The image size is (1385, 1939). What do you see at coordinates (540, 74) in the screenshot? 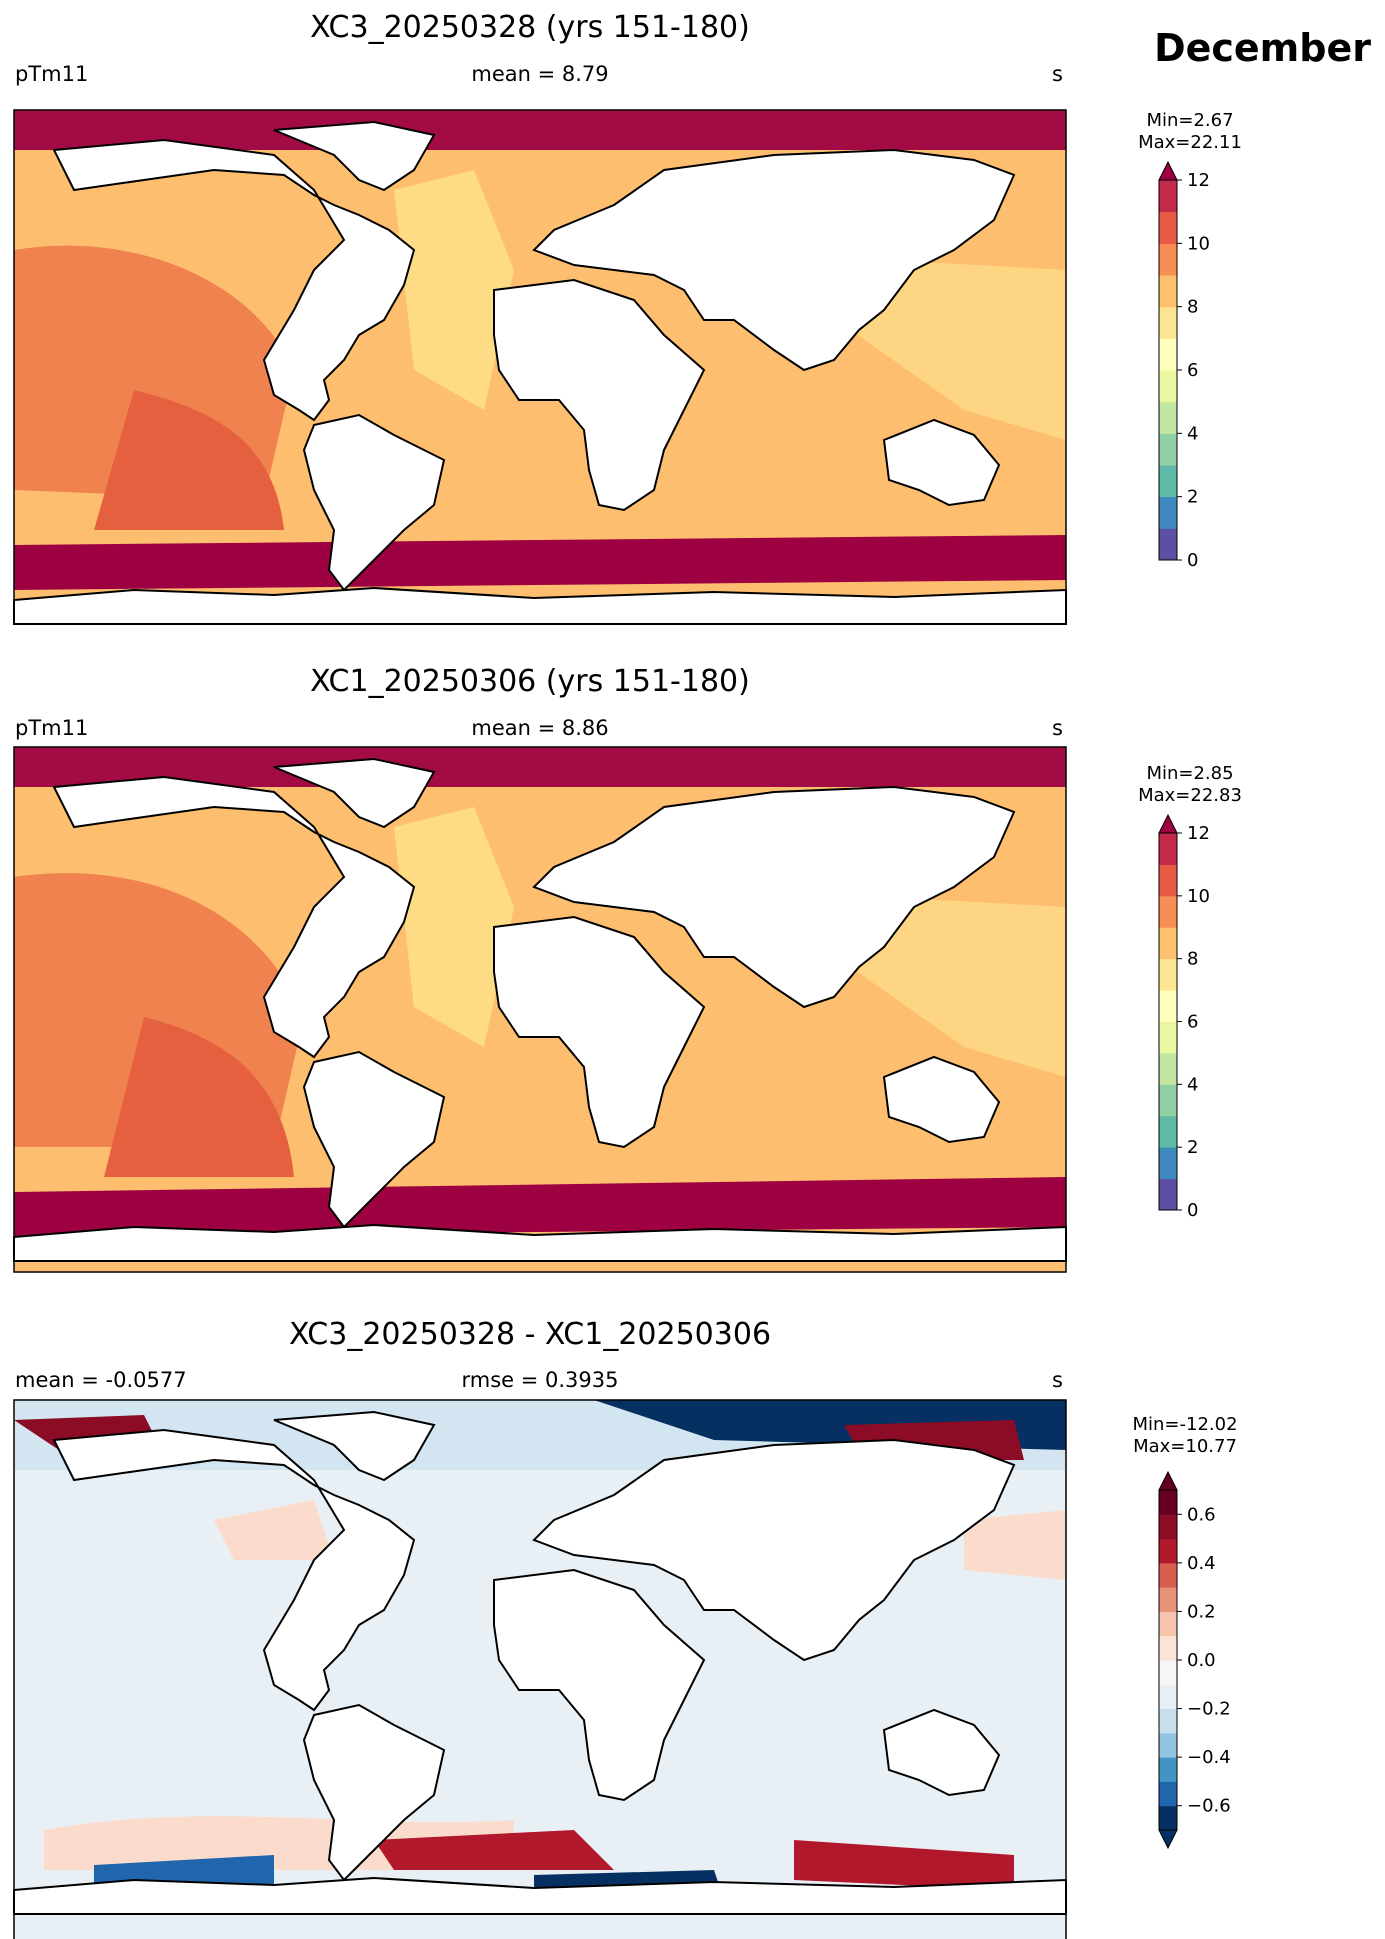
I see `panel-1-mean: mean = 8.79` at bounding box center [540, 74].